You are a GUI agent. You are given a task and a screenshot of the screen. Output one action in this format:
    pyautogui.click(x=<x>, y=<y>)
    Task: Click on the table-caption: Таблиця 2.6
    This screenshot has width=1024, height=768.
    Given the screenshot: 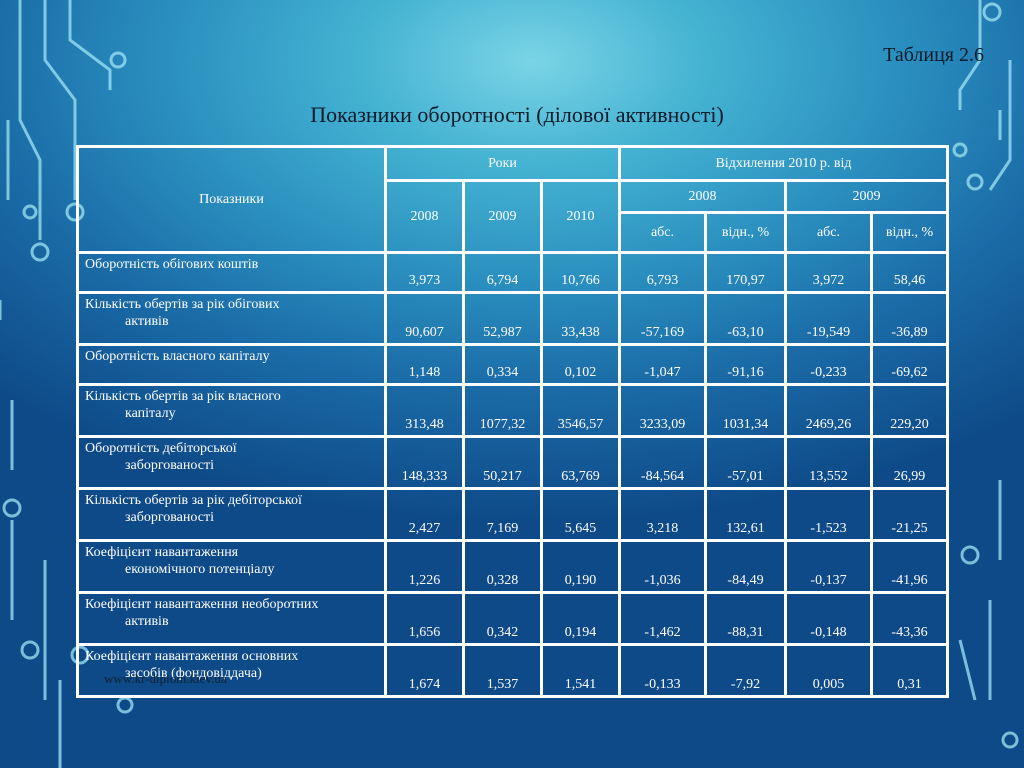 What is the action you would take?
    pyautogui.click(x=933, y=55)
    